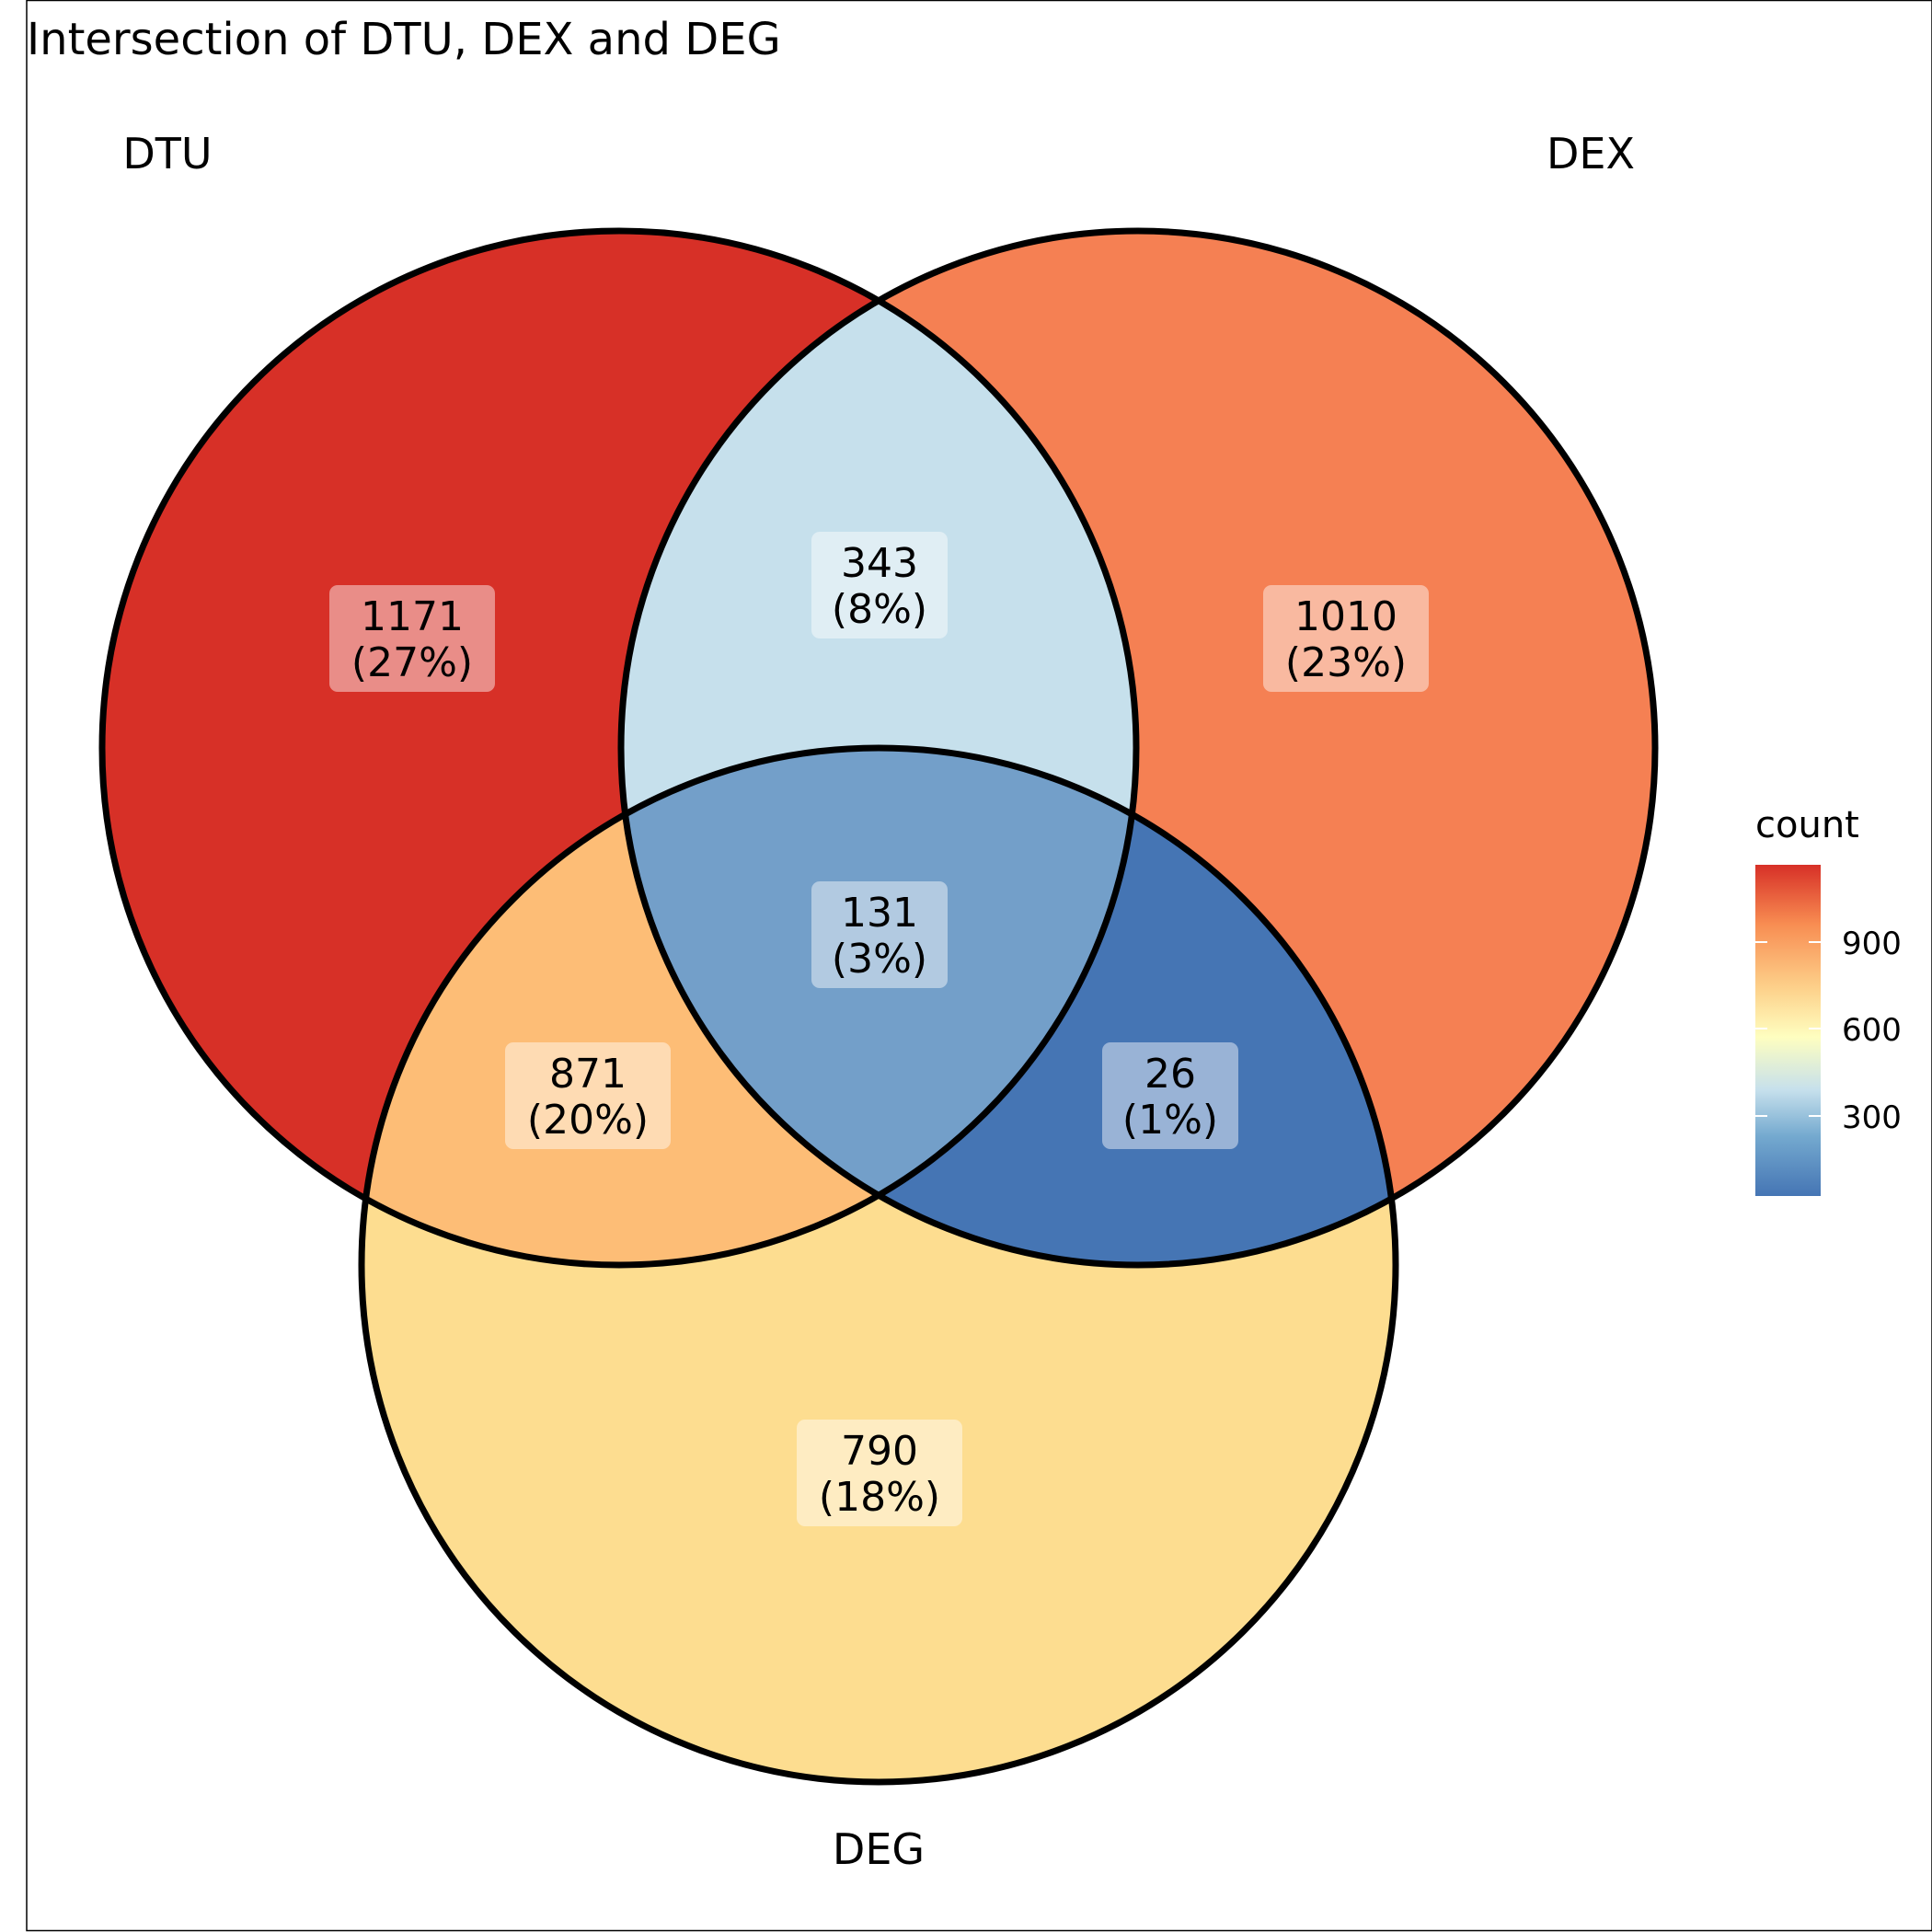 The image size is (1932, 1932). Describe the element at coordinates (1828, 1000) in the screenshot. I see `color-legend: count 900 600 300` at that location.